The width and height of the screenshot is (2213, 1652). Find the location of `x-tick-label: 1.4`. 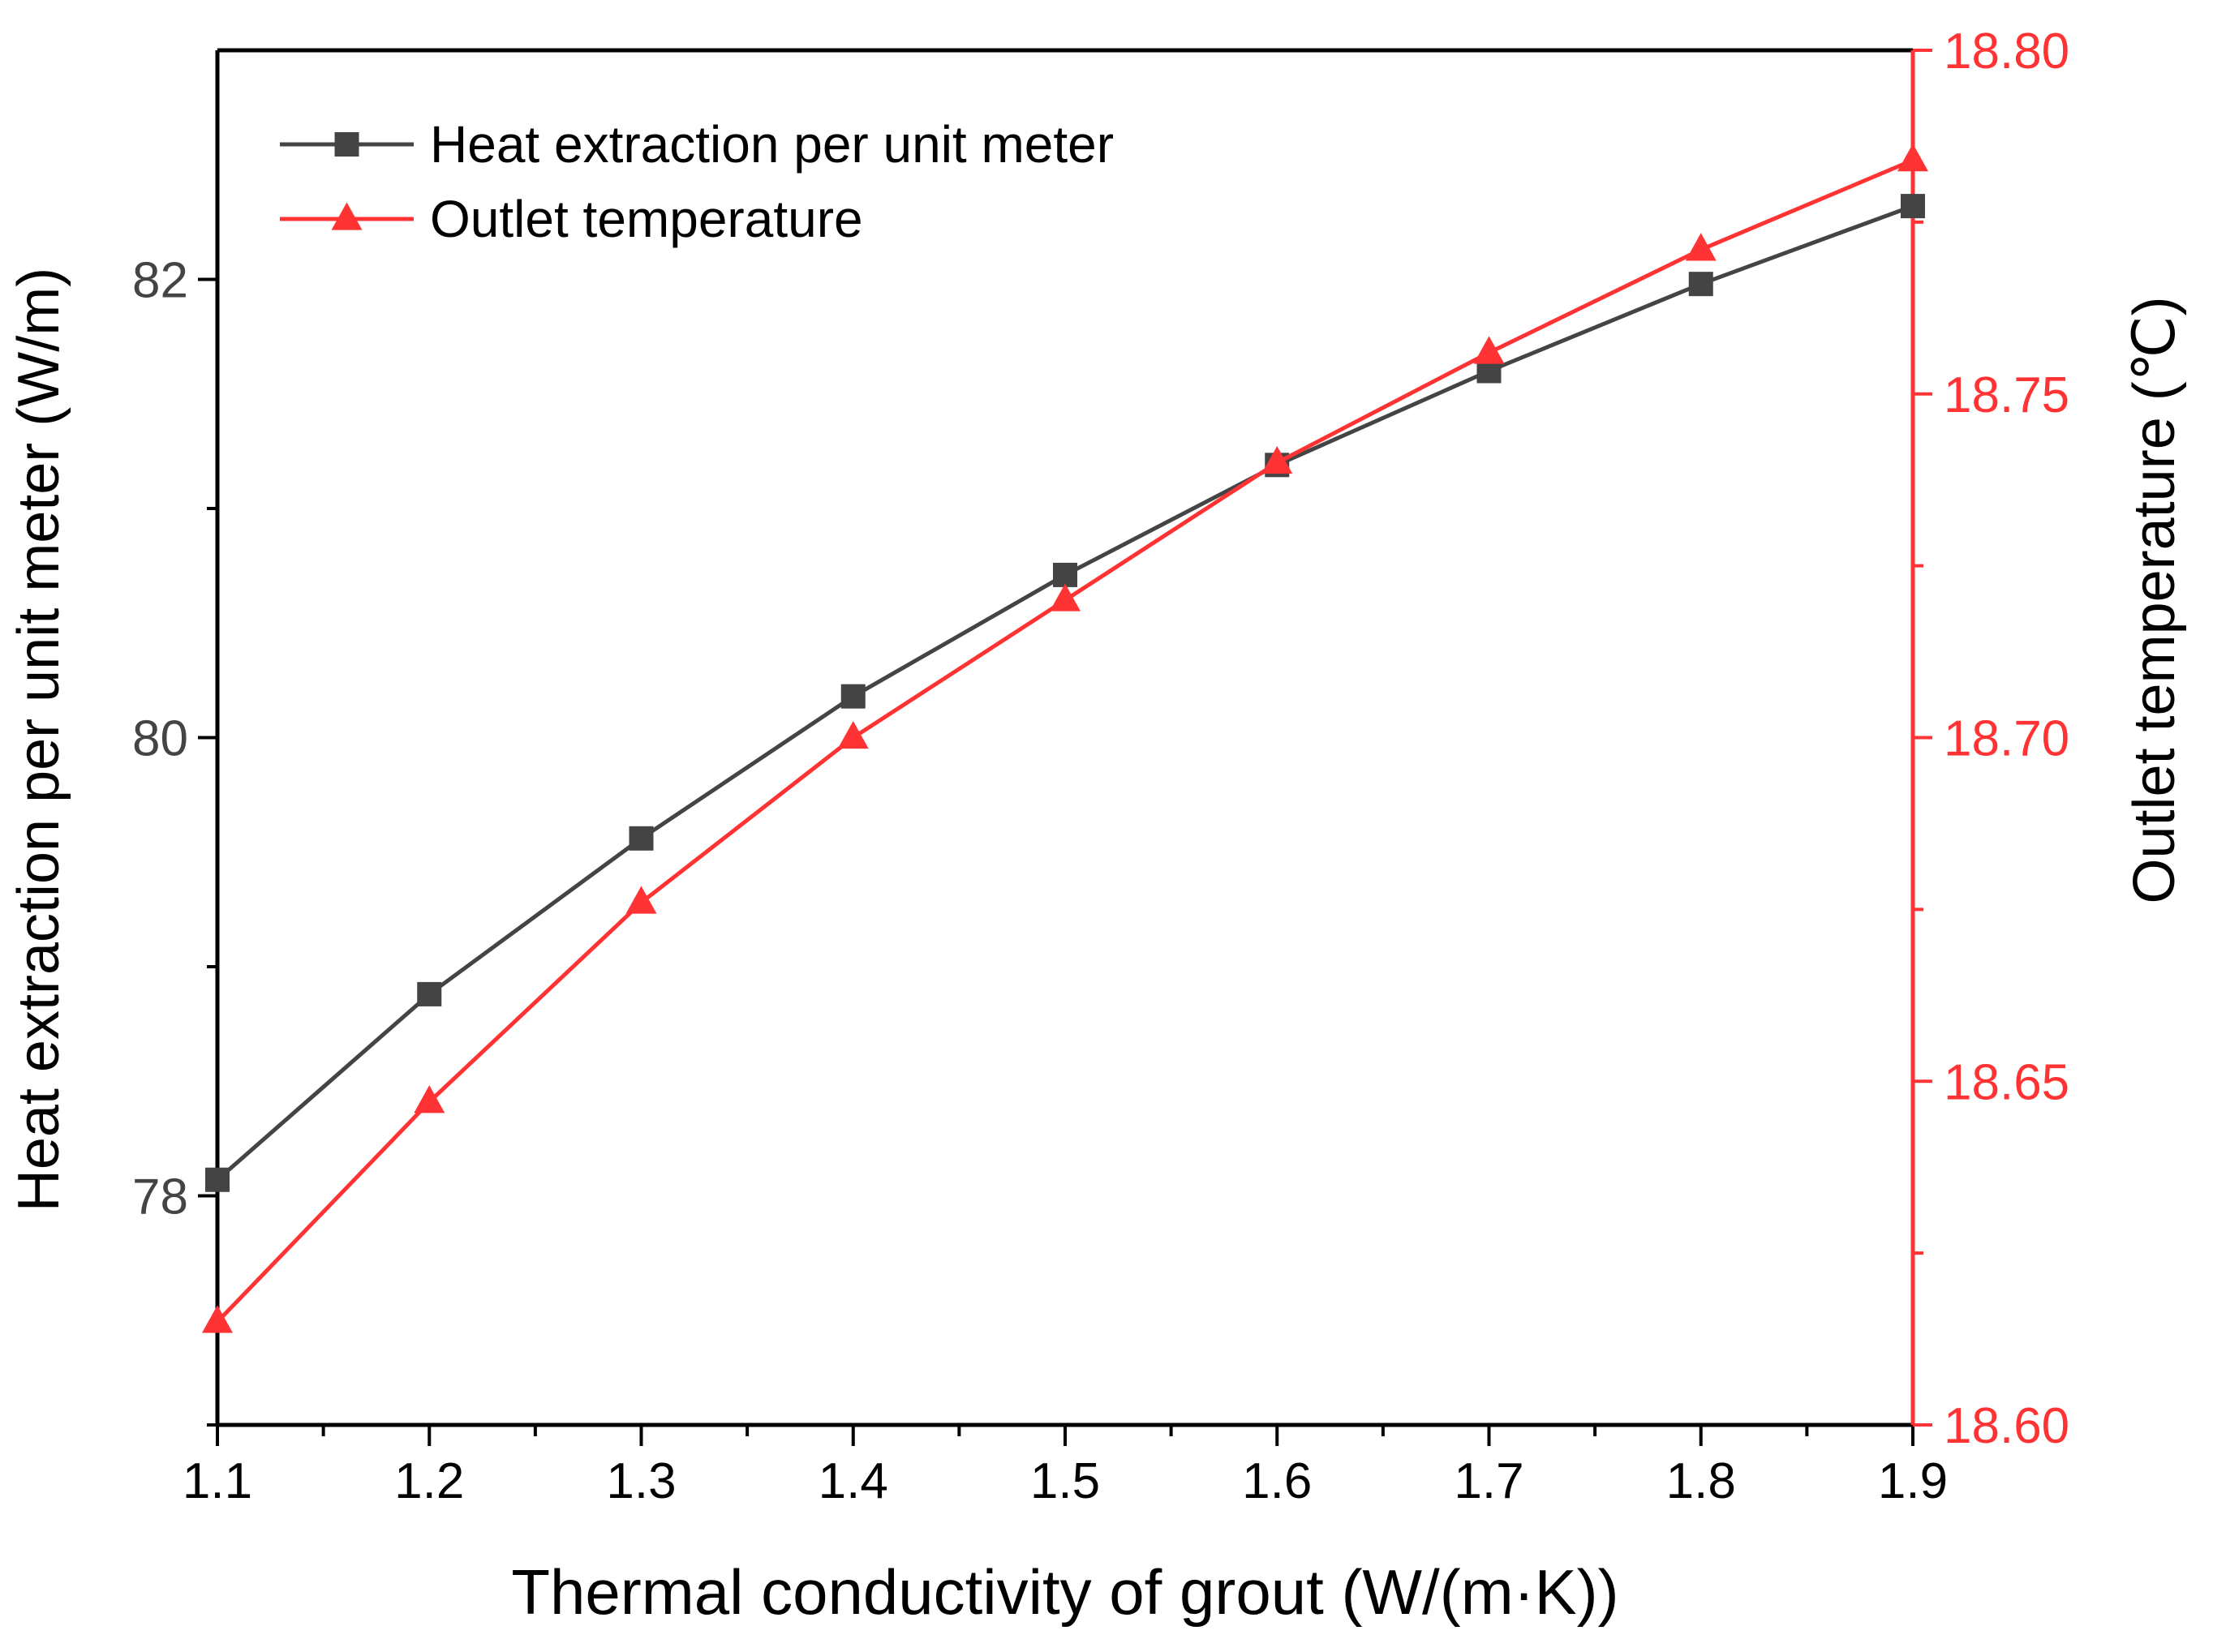

x-tick-label: 1.4 is located at coordinates (853, 1481).